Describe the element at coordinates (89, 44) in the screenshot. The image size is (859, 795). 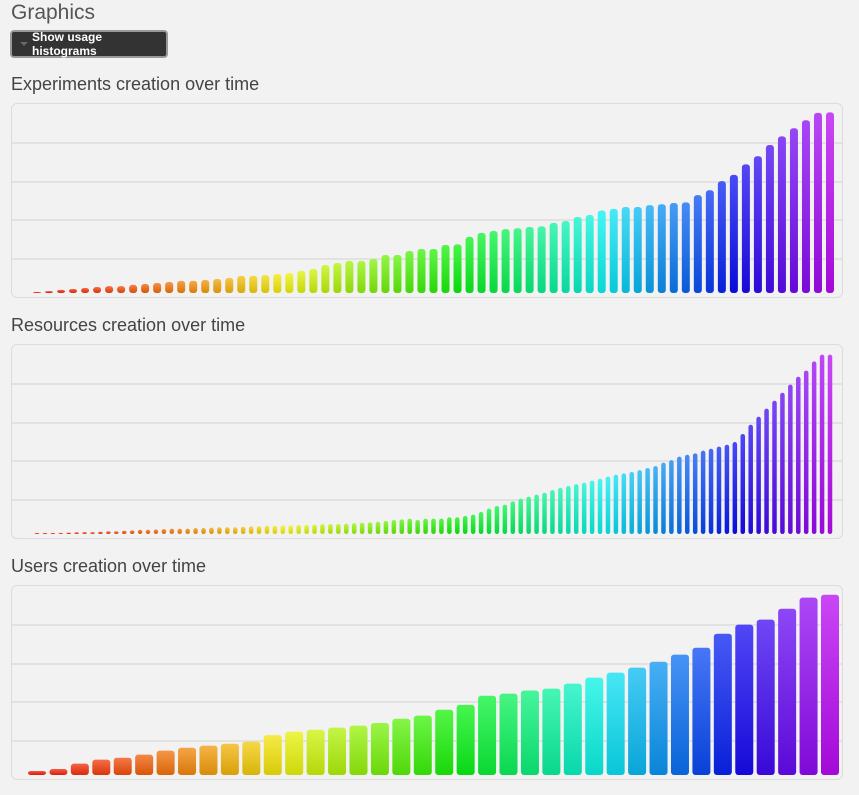
I see `show-usage-histograms-button: Show usage histograms` at that location.